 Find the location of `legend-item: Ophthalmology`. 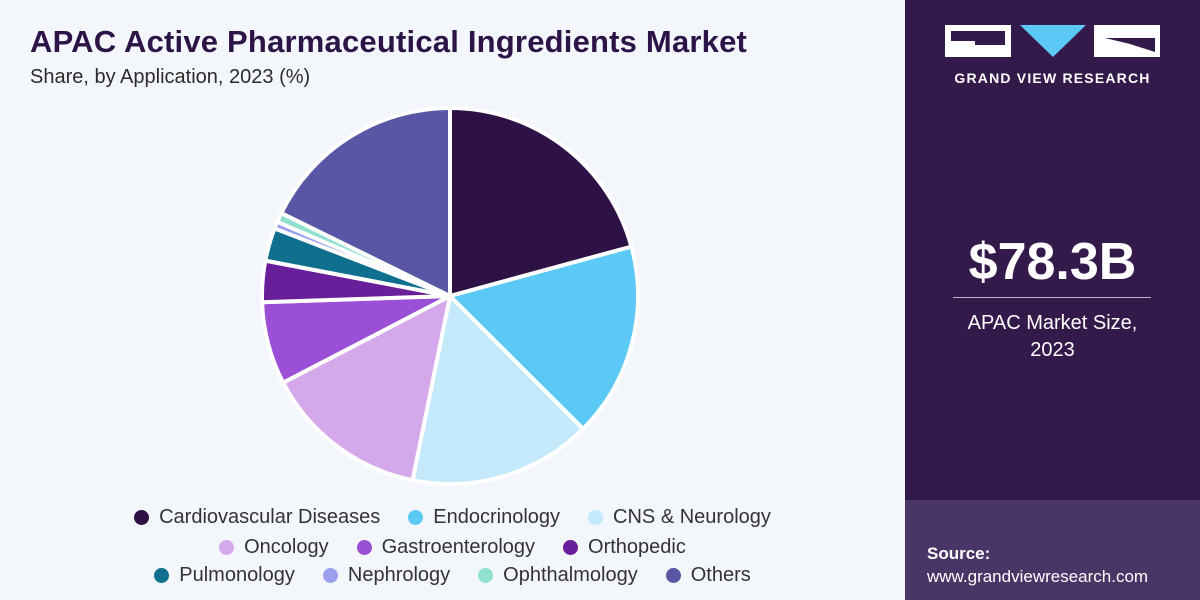

legend-item: Ophthalmology is located at coordinates (558, 575).